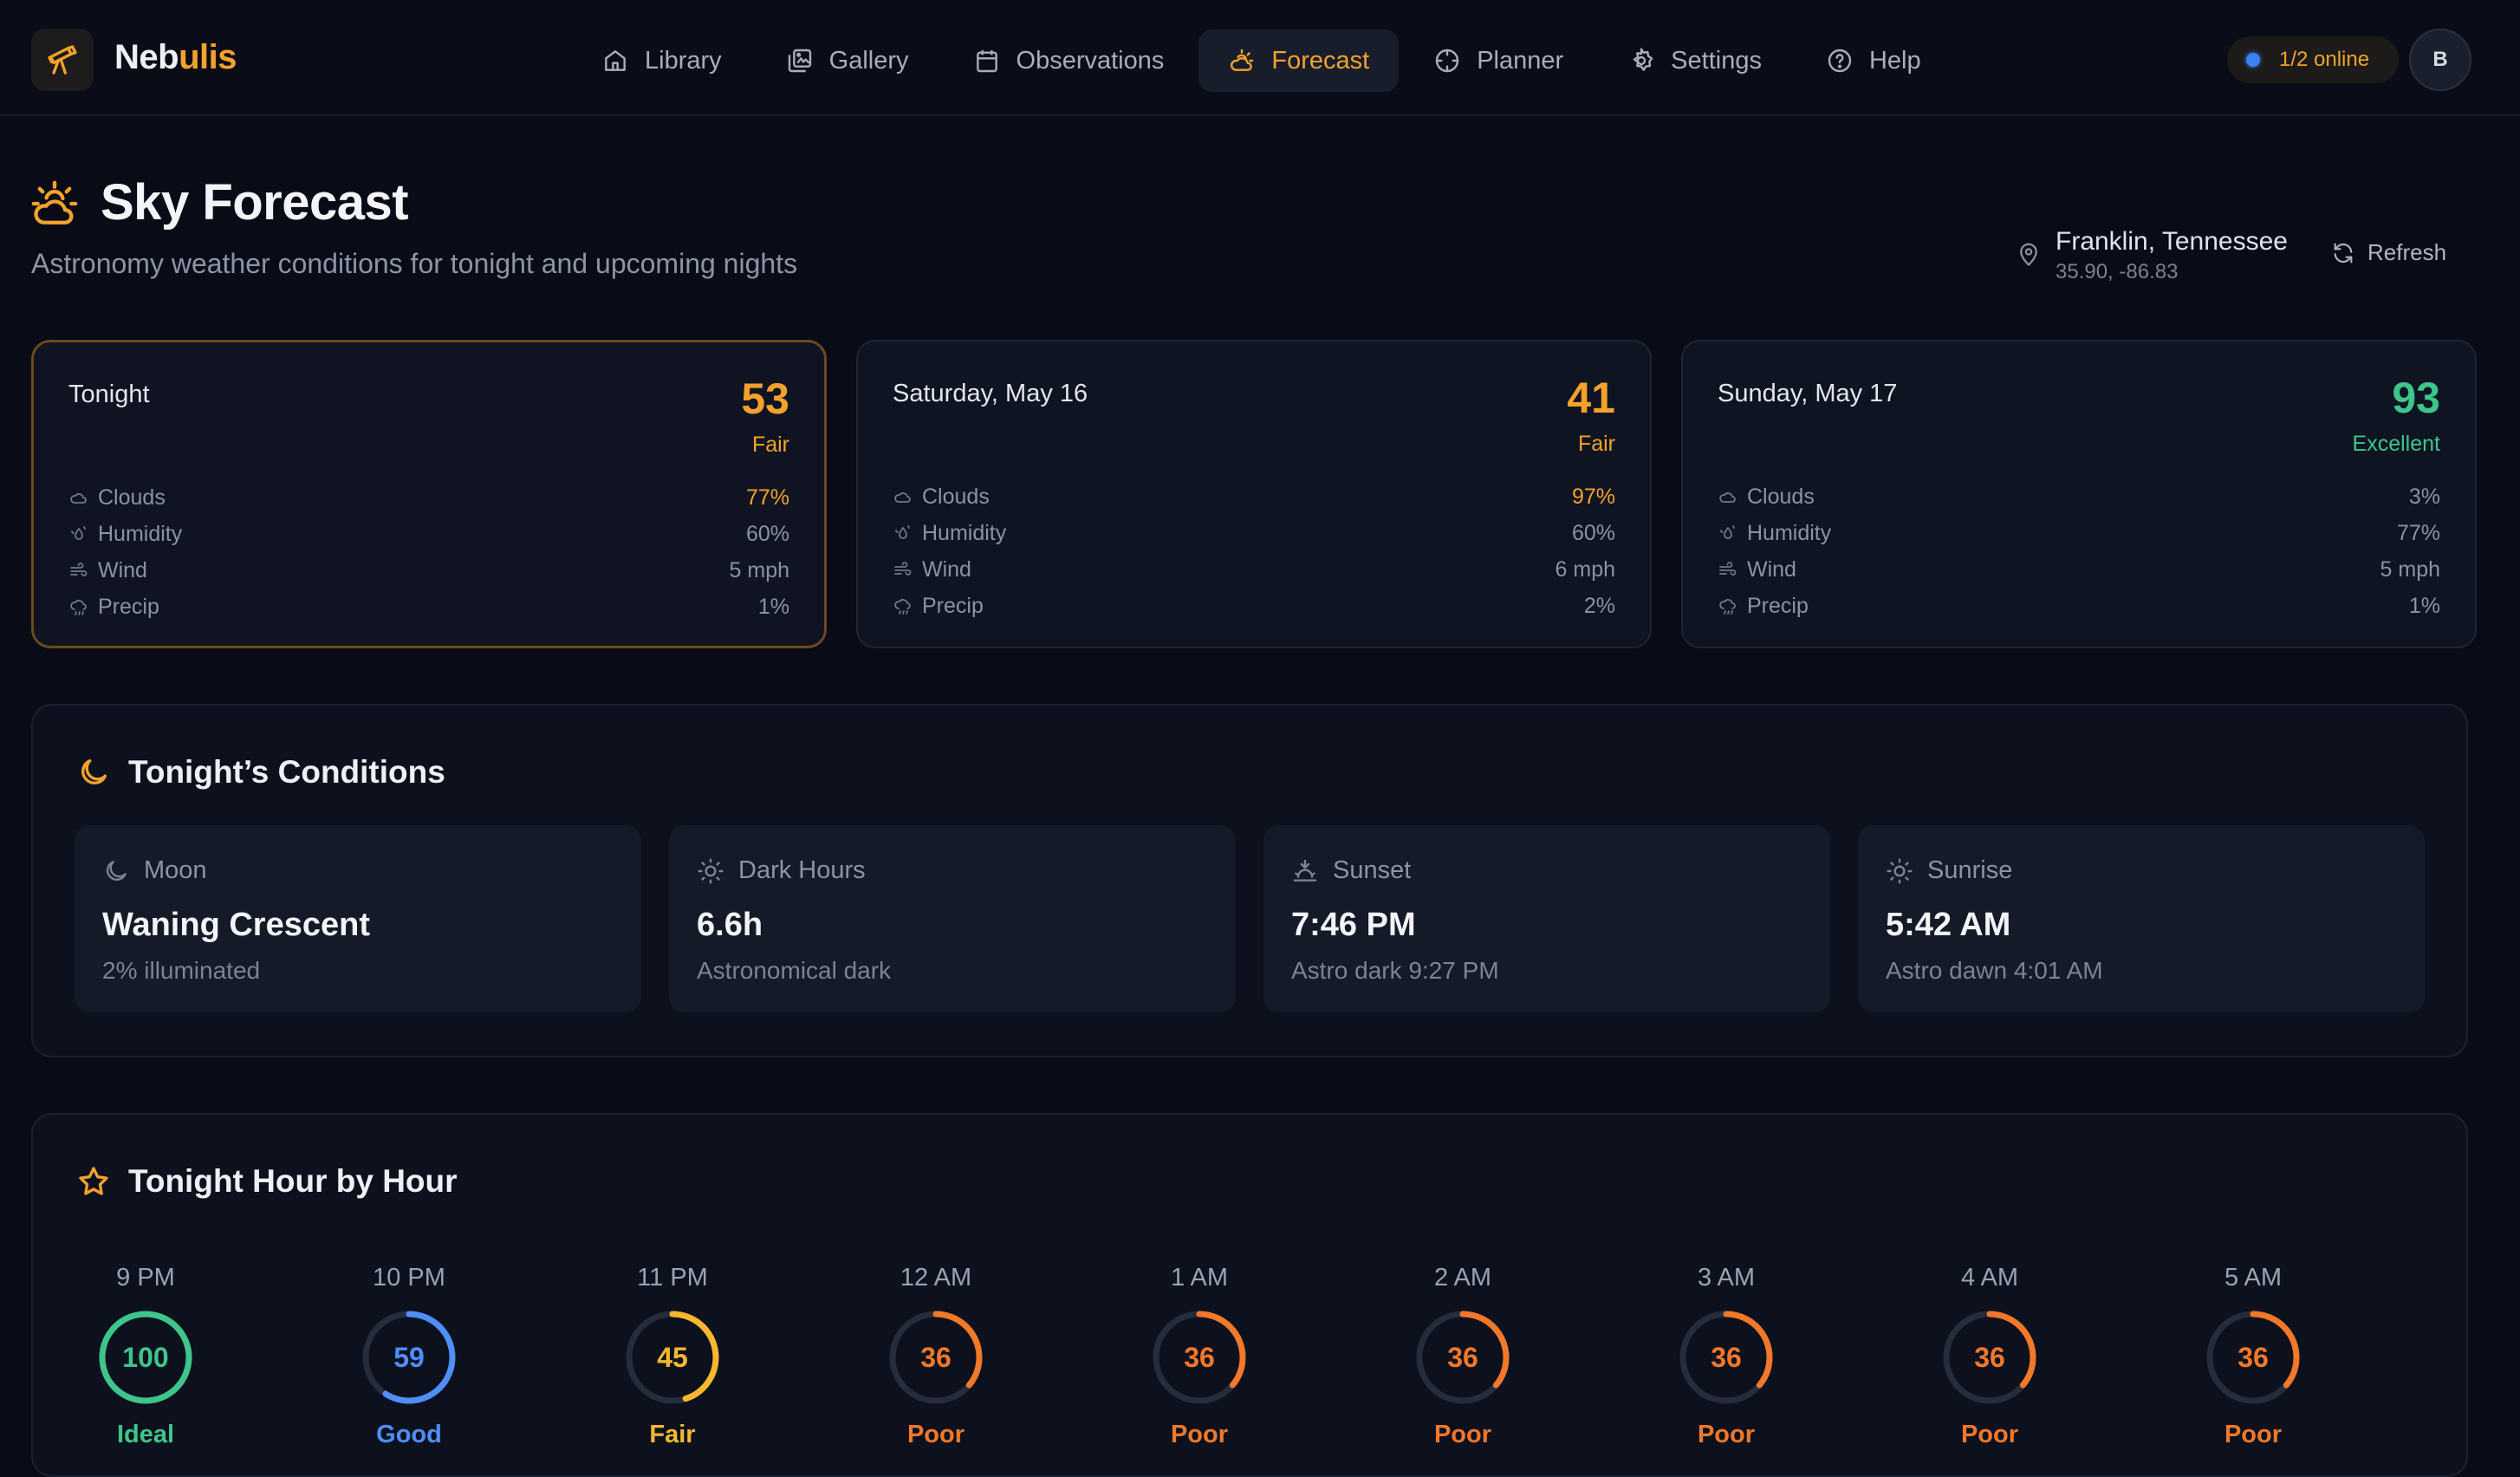 This screenshot has height=1477, width=2520. I want to click on hourly-header: Tonight Hour by Hour, so click(267, 1182).